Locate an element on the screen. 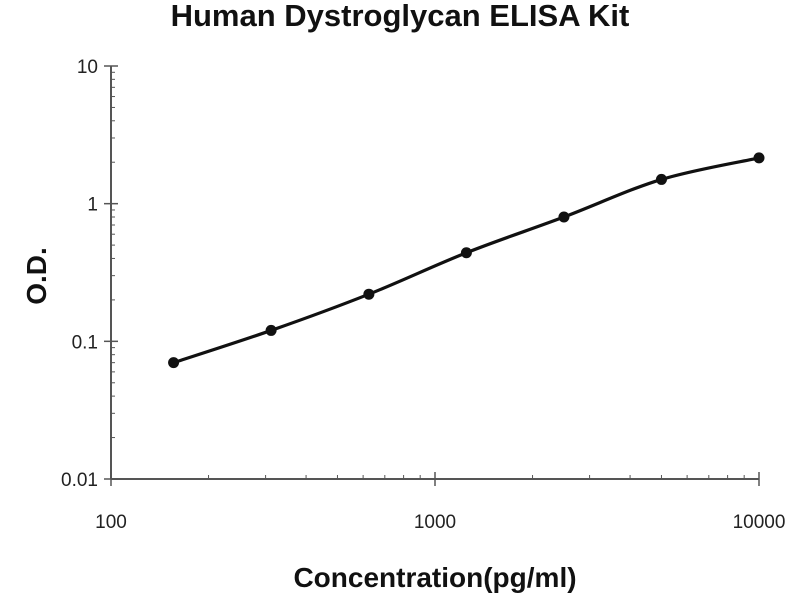 This screenshot has width=800, height=600. y-tick-label: 0.1 is located at coordinates (85, 342).